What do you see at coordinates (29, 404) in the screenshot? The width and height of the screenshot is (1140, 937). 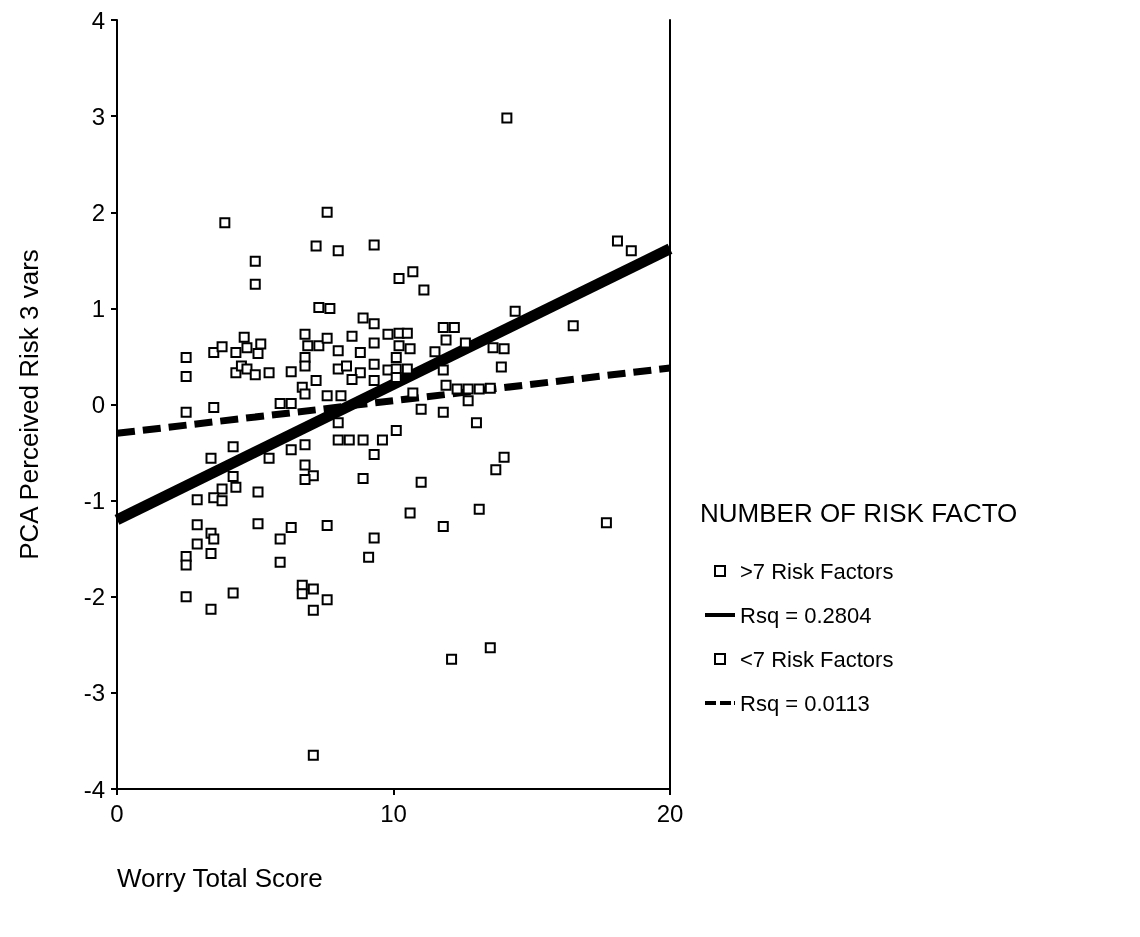 I see `y-axis-title: PCA Perceived Risk 3 vars` at bounding box center [29, 404].